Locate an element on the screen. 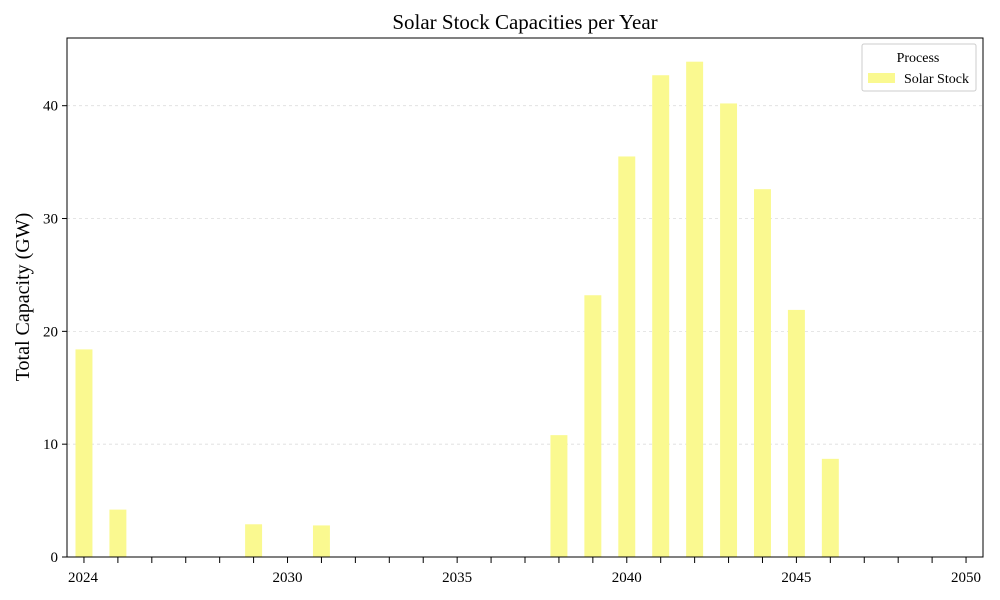 The height and width of the screenshot is (600, 1000). y-tick-label: 30 is located at coordinates (50, 220).